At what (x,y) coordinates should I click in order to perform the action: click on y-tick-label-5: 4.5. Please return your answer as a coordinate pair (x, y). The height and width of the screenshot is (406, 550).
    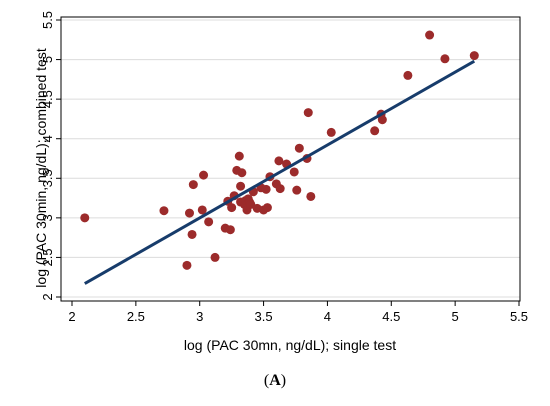
    Looking at the image, I should click on (47, 99).